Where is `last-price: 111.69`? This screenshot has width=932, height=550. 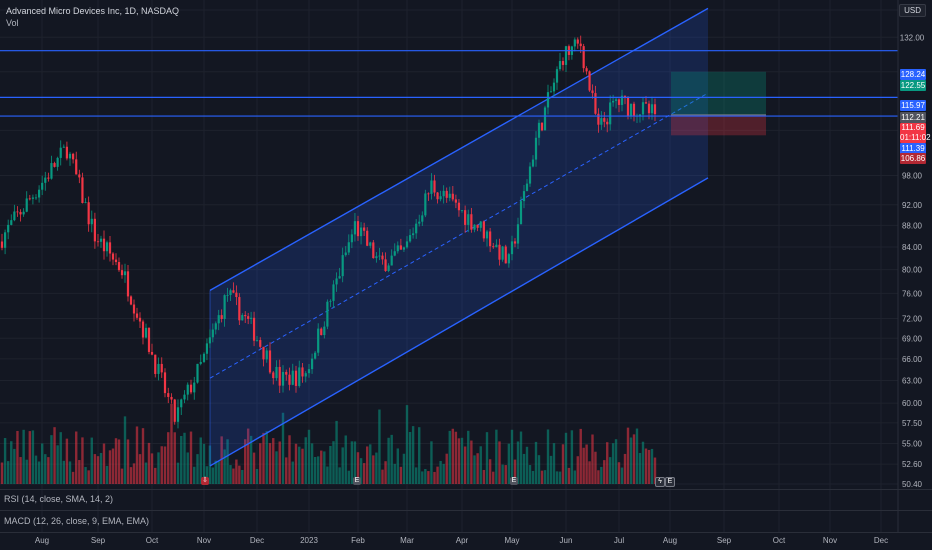
last-price: 111.69 is located at coordinates (913, 127).